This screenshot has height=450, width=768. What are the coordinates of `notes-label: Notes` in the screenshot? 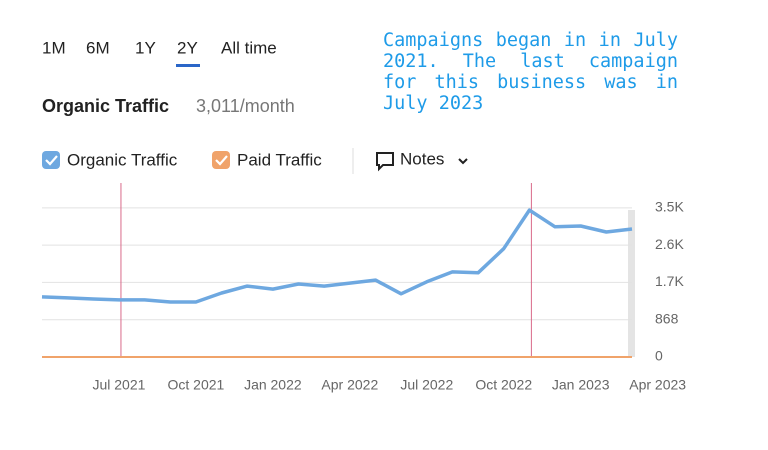 It's located at (422, 158).